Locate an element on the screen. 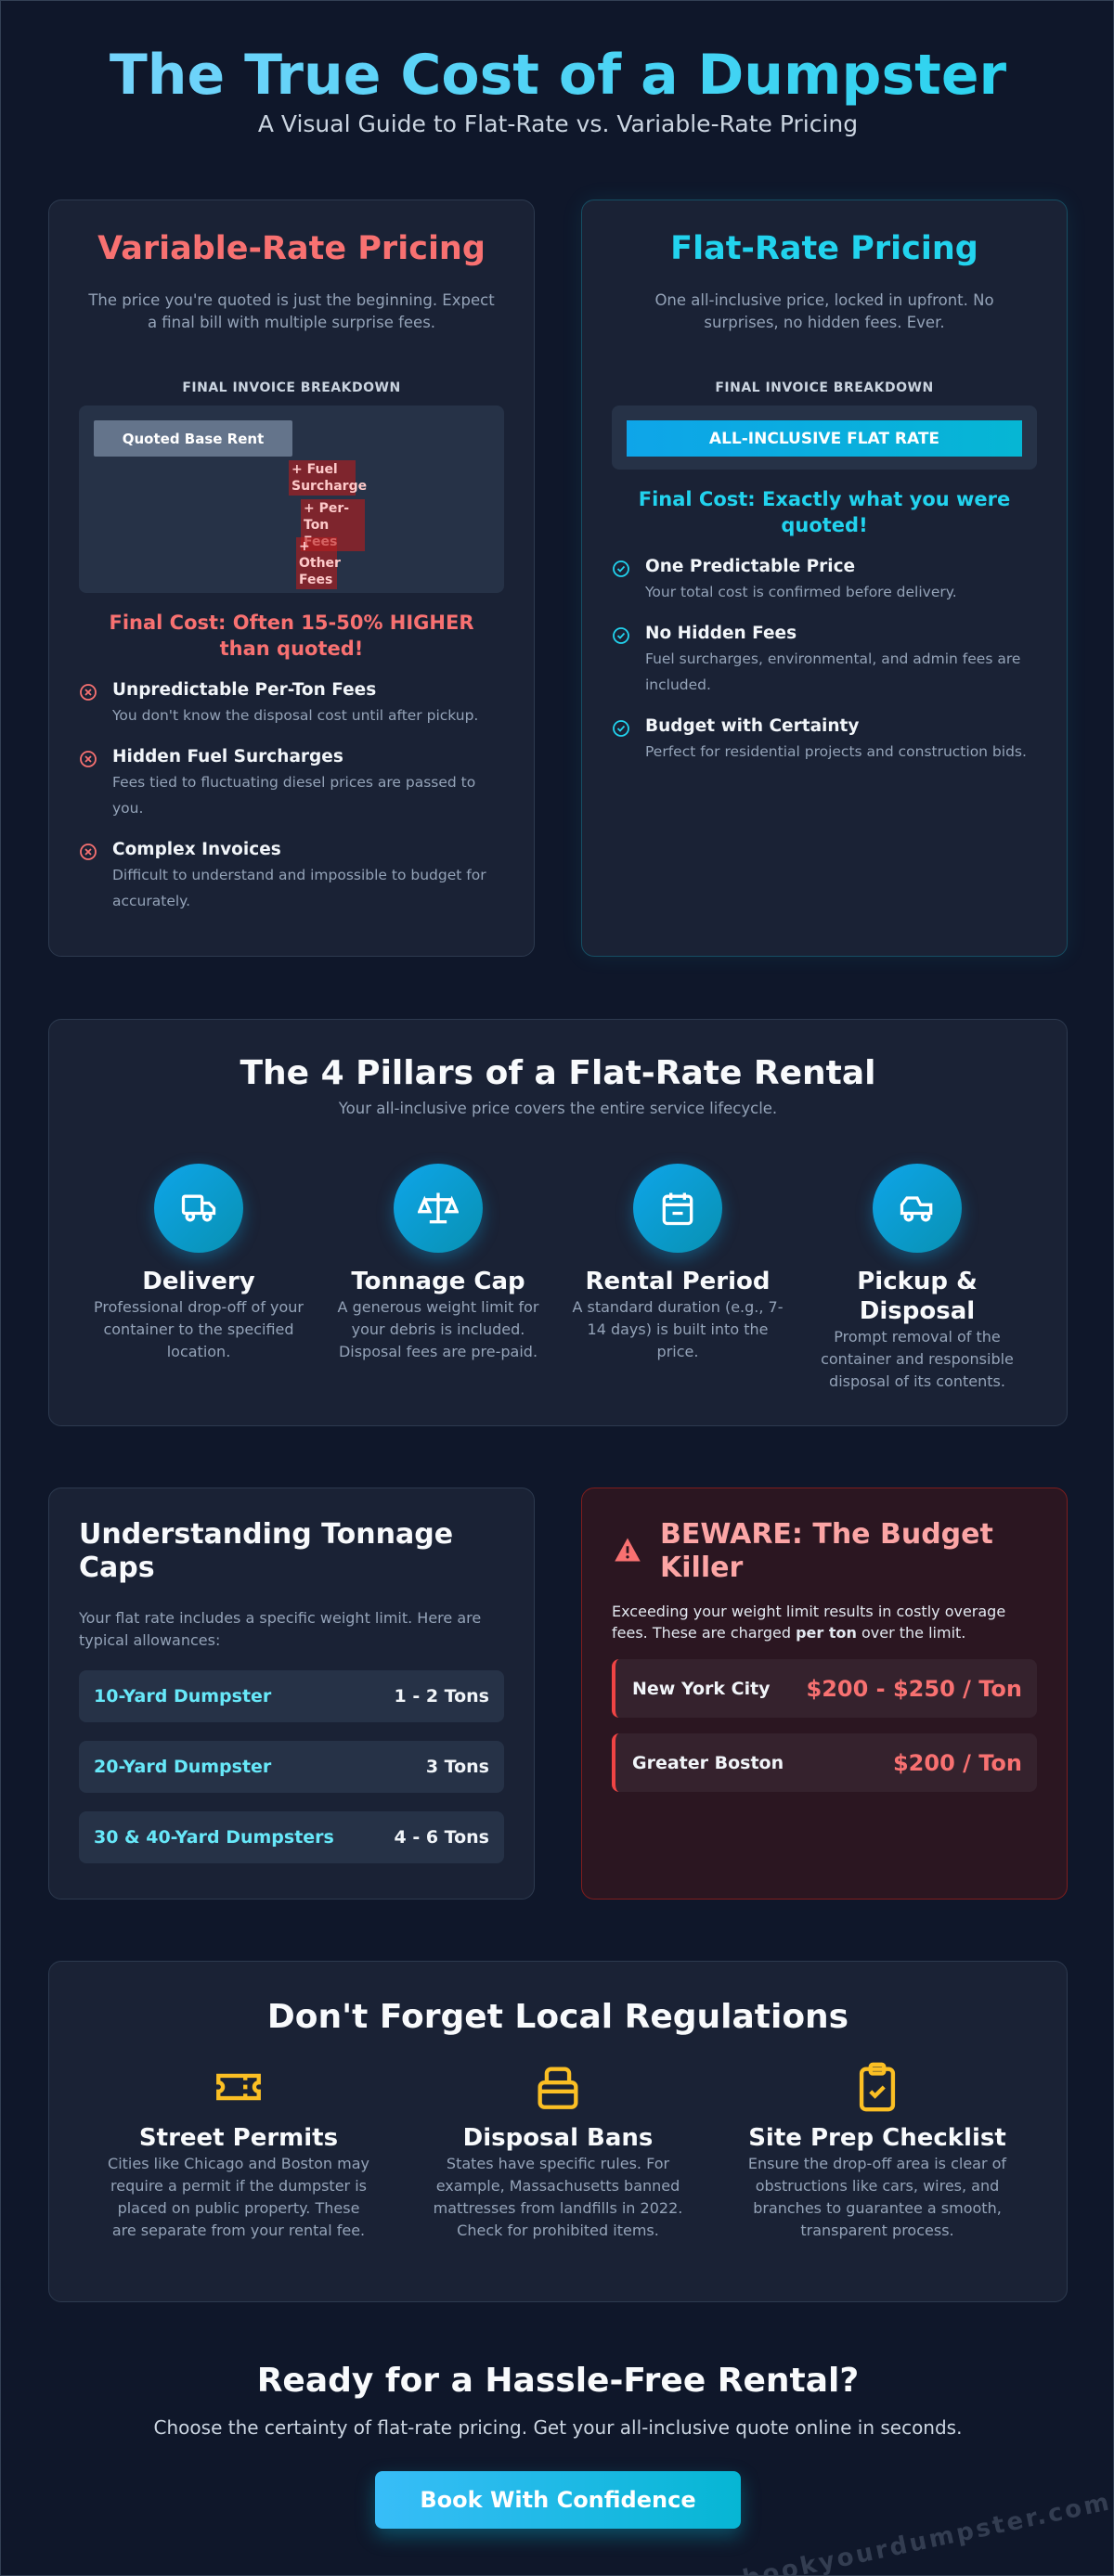  invoice-box: ALL-INCLUSIVE FLAT RATE is located at coordinates (824, 438).